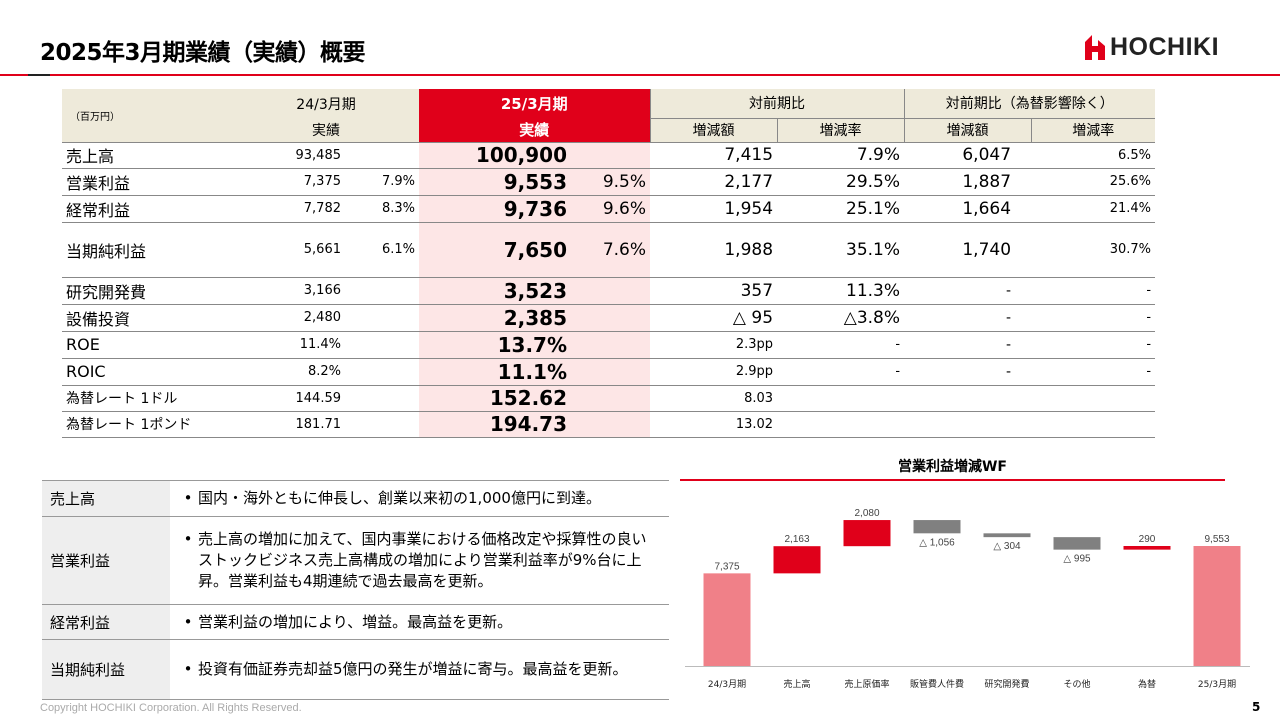 This screenshot has width=1280, height=720. I want to click on company-logo: HOCHIKI, so click(1169, 47).